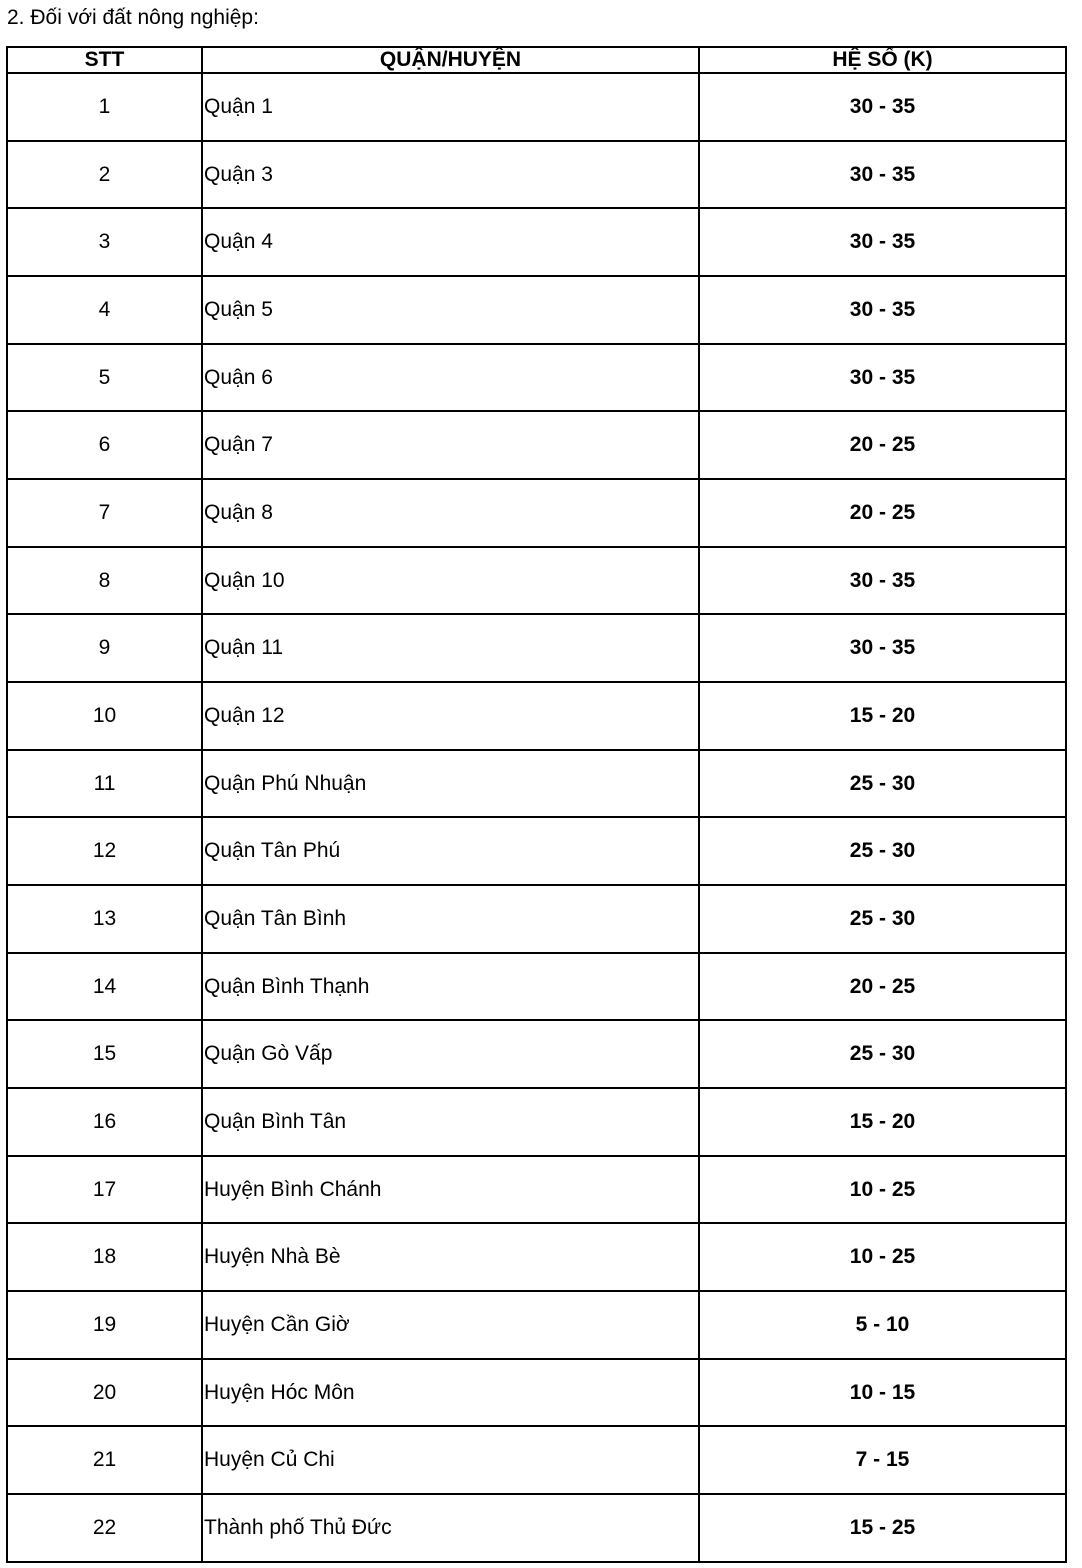 The width and height of the screenshot is (1082, 1568). I want to click on table-row: 14 Quận Bình Thạnh 20 - 25, so click(536, 986).